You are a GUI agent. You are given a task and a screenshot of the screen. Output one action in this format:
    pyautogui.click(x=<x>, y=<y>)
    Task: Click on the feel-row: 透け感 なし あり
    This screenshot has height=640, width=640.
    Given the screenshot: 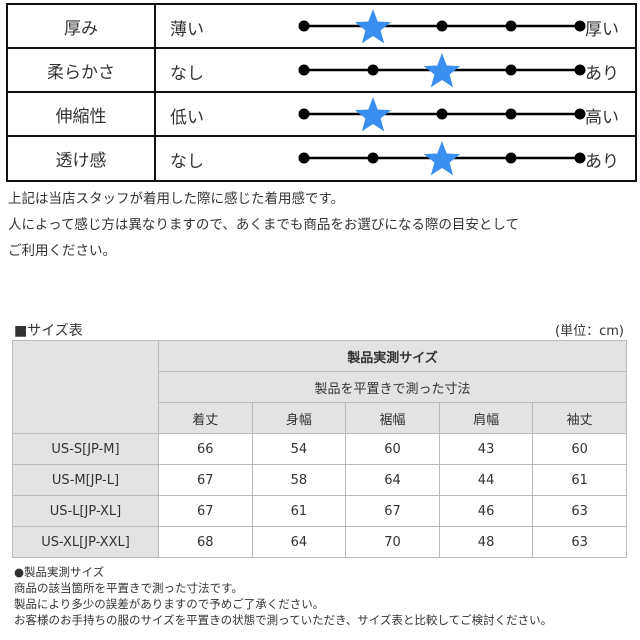 What is the action you would take?
    pyautogui.click(x=321, y=158)
    